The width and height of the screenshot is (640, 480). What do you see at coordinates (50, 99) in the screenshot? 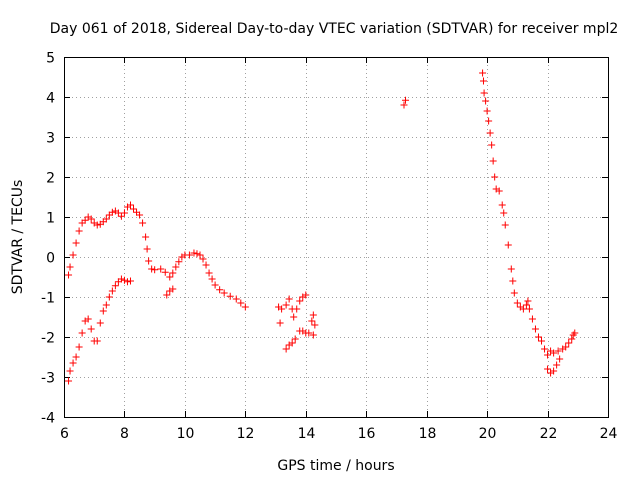
I see `y-tick-label: 4` at bounding box center [50, 99].